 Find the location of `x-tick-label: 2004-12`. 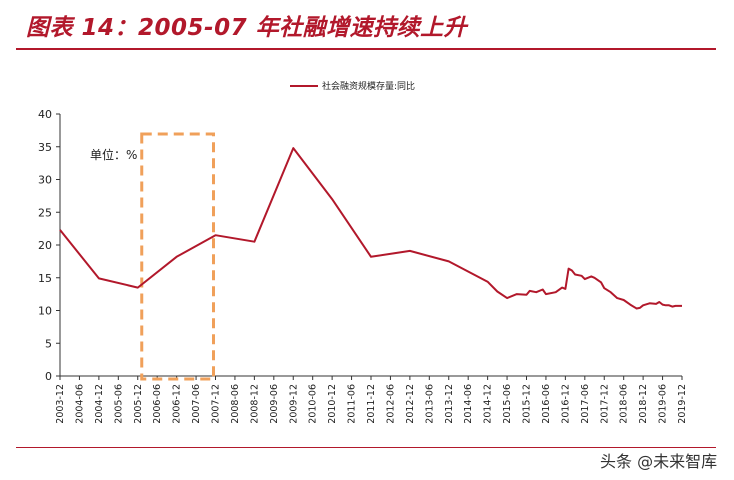

x-tick-label: 2004-12 is located at coordinates (99, 404).